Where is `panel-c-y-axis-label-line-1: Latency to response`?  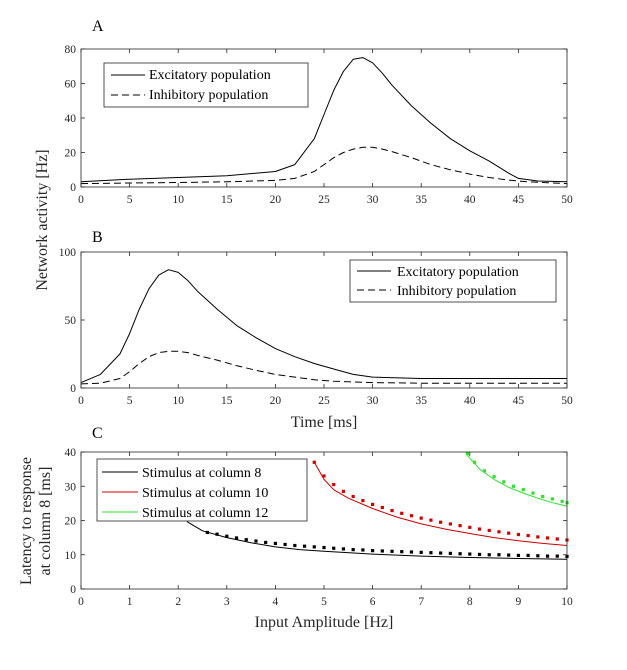 panel-c-y-axis-label-line-1: Latency to response is located at coordinates (26, 521).